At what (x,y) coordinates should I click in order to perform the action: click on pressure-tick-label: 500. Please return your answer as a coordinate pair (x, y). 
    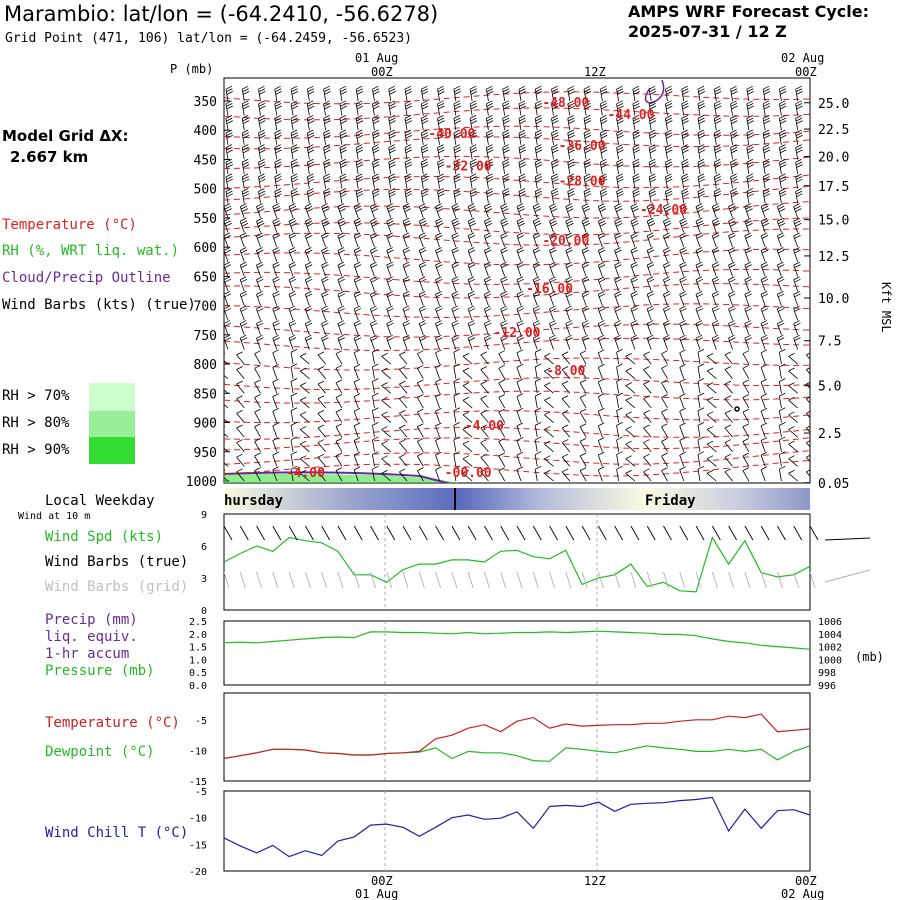
    Looking at the image, I should click on (205, 190).